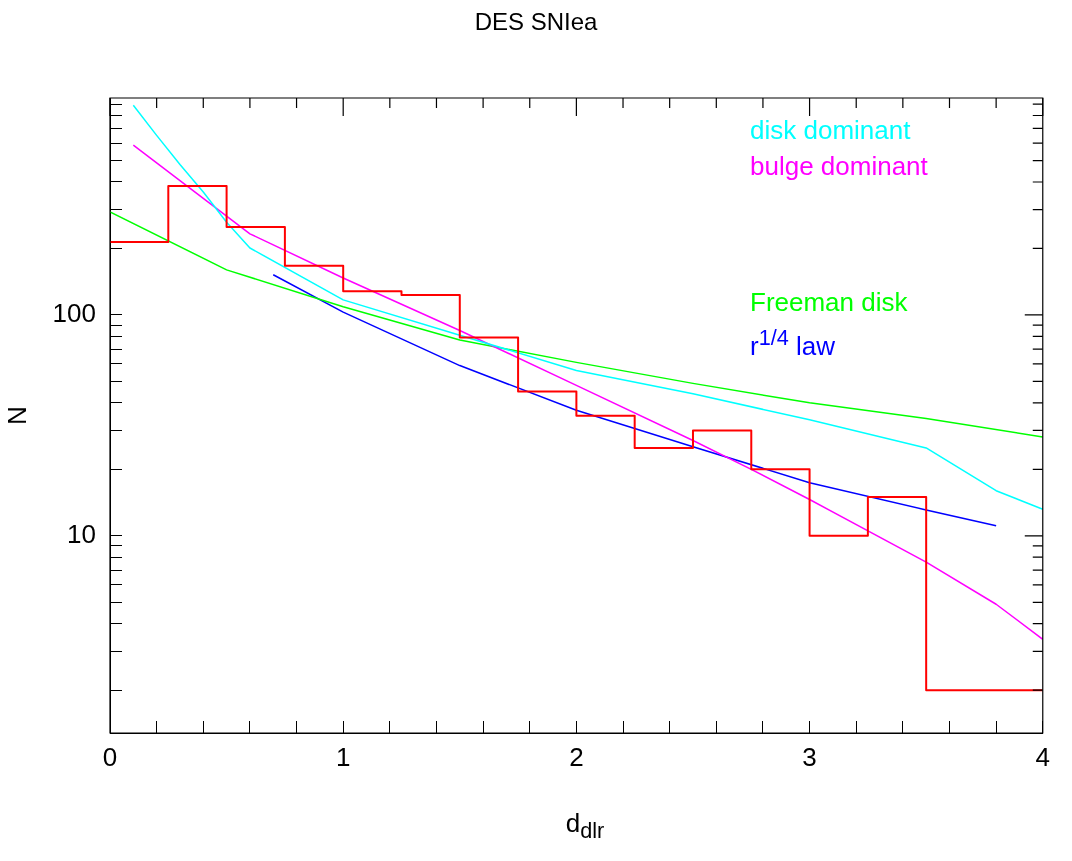  Describe the element at coordinates (831, 130) in the screenshot. I see `text: disk dominant` at that location.